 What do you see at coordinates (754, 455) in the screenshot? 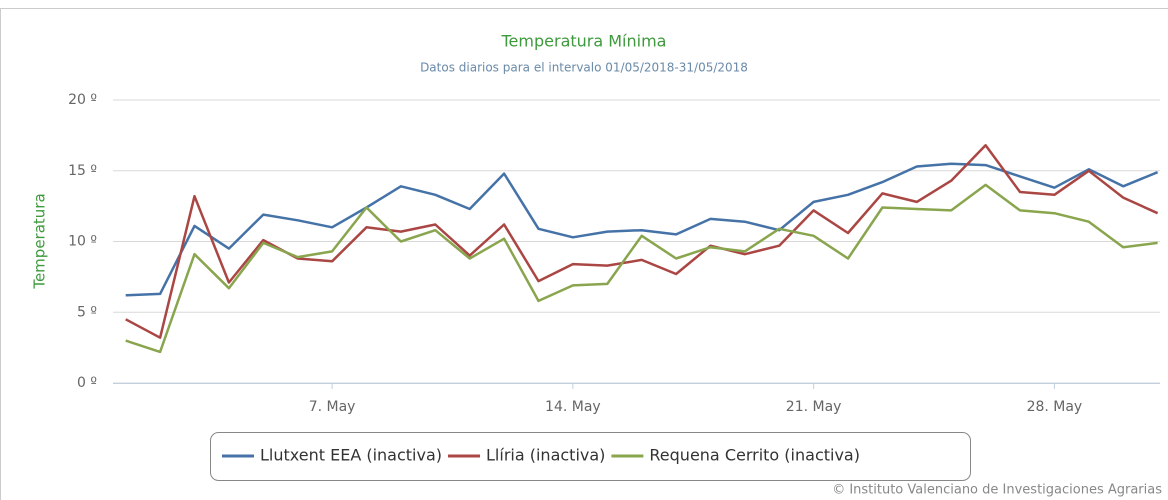
I see `legend-label: Requena Cerrito (inactiva)` at bounding box center [754, 455].